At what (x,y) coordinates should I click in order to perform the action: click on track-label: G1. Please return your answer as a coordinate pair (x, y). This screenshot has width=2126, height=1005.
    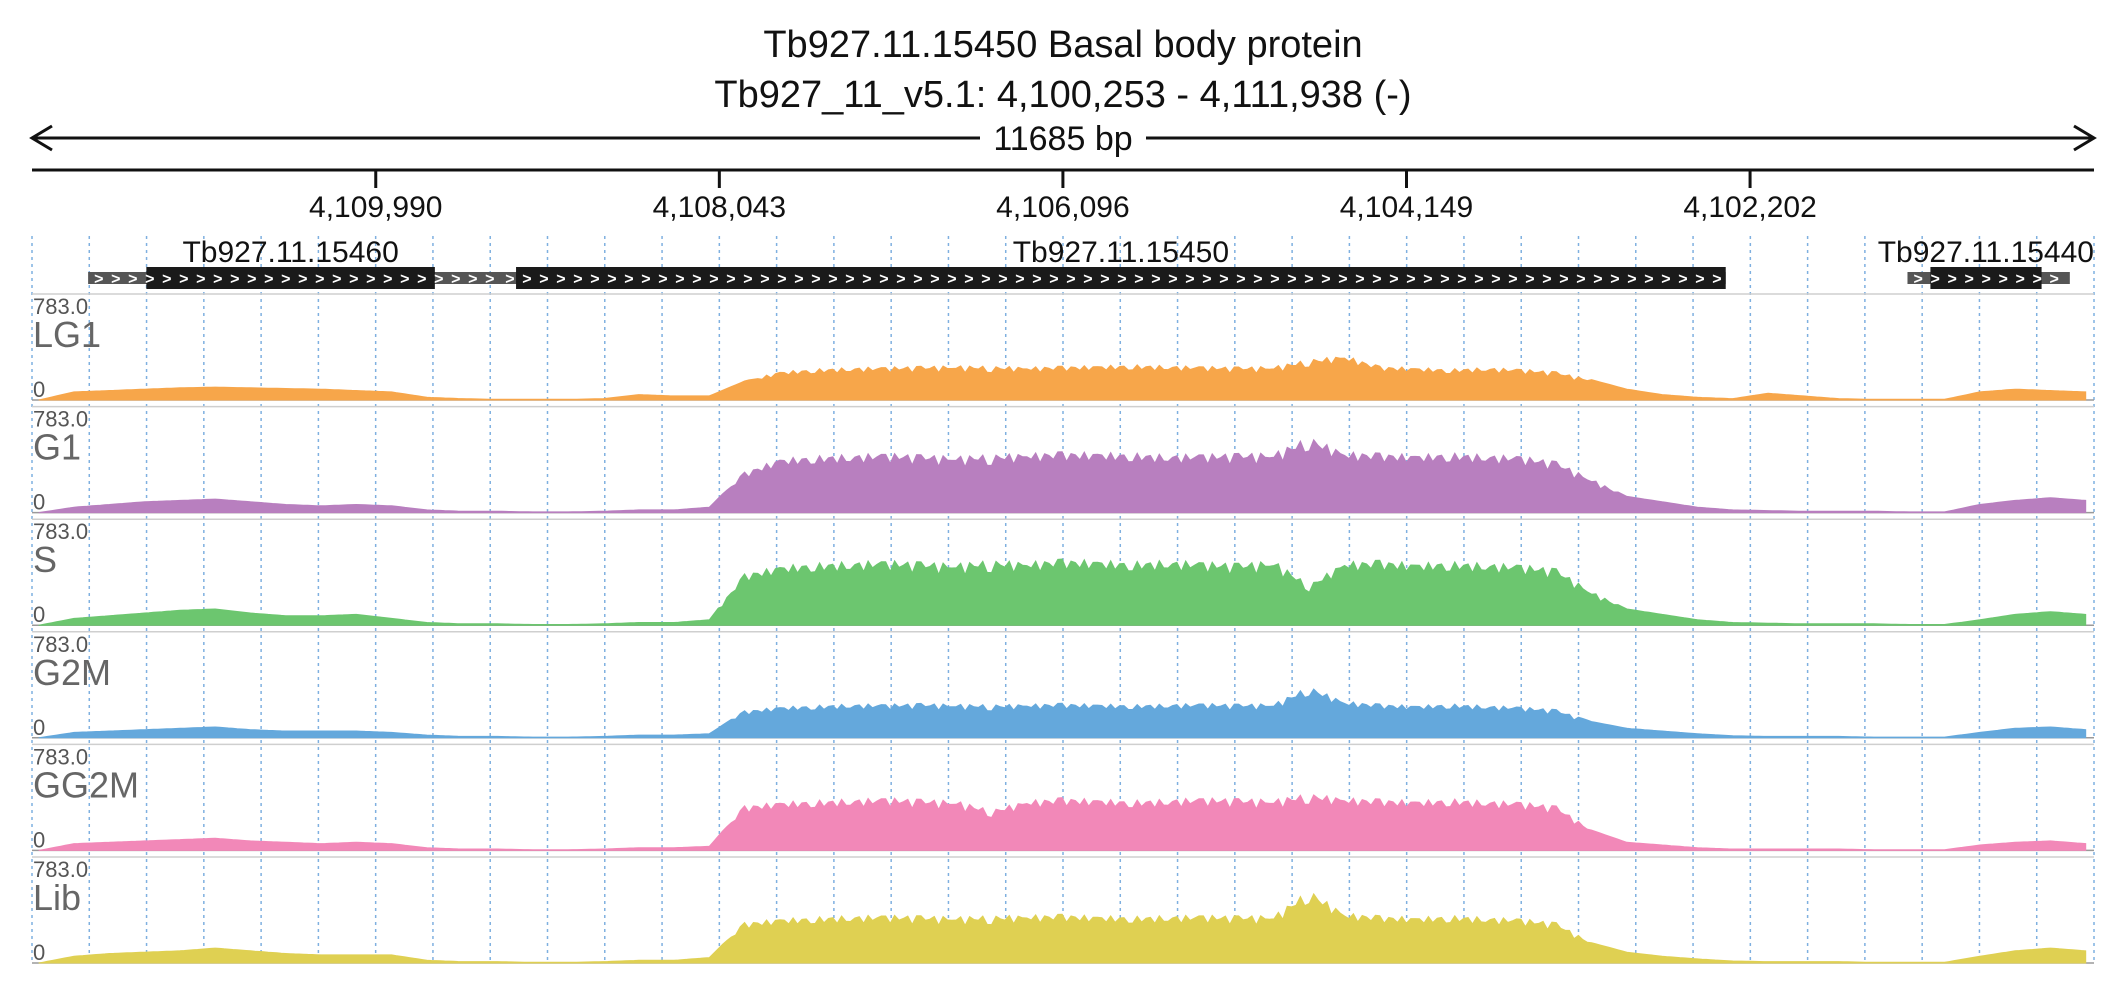
    Looking at the image, I should click on (57, 447).